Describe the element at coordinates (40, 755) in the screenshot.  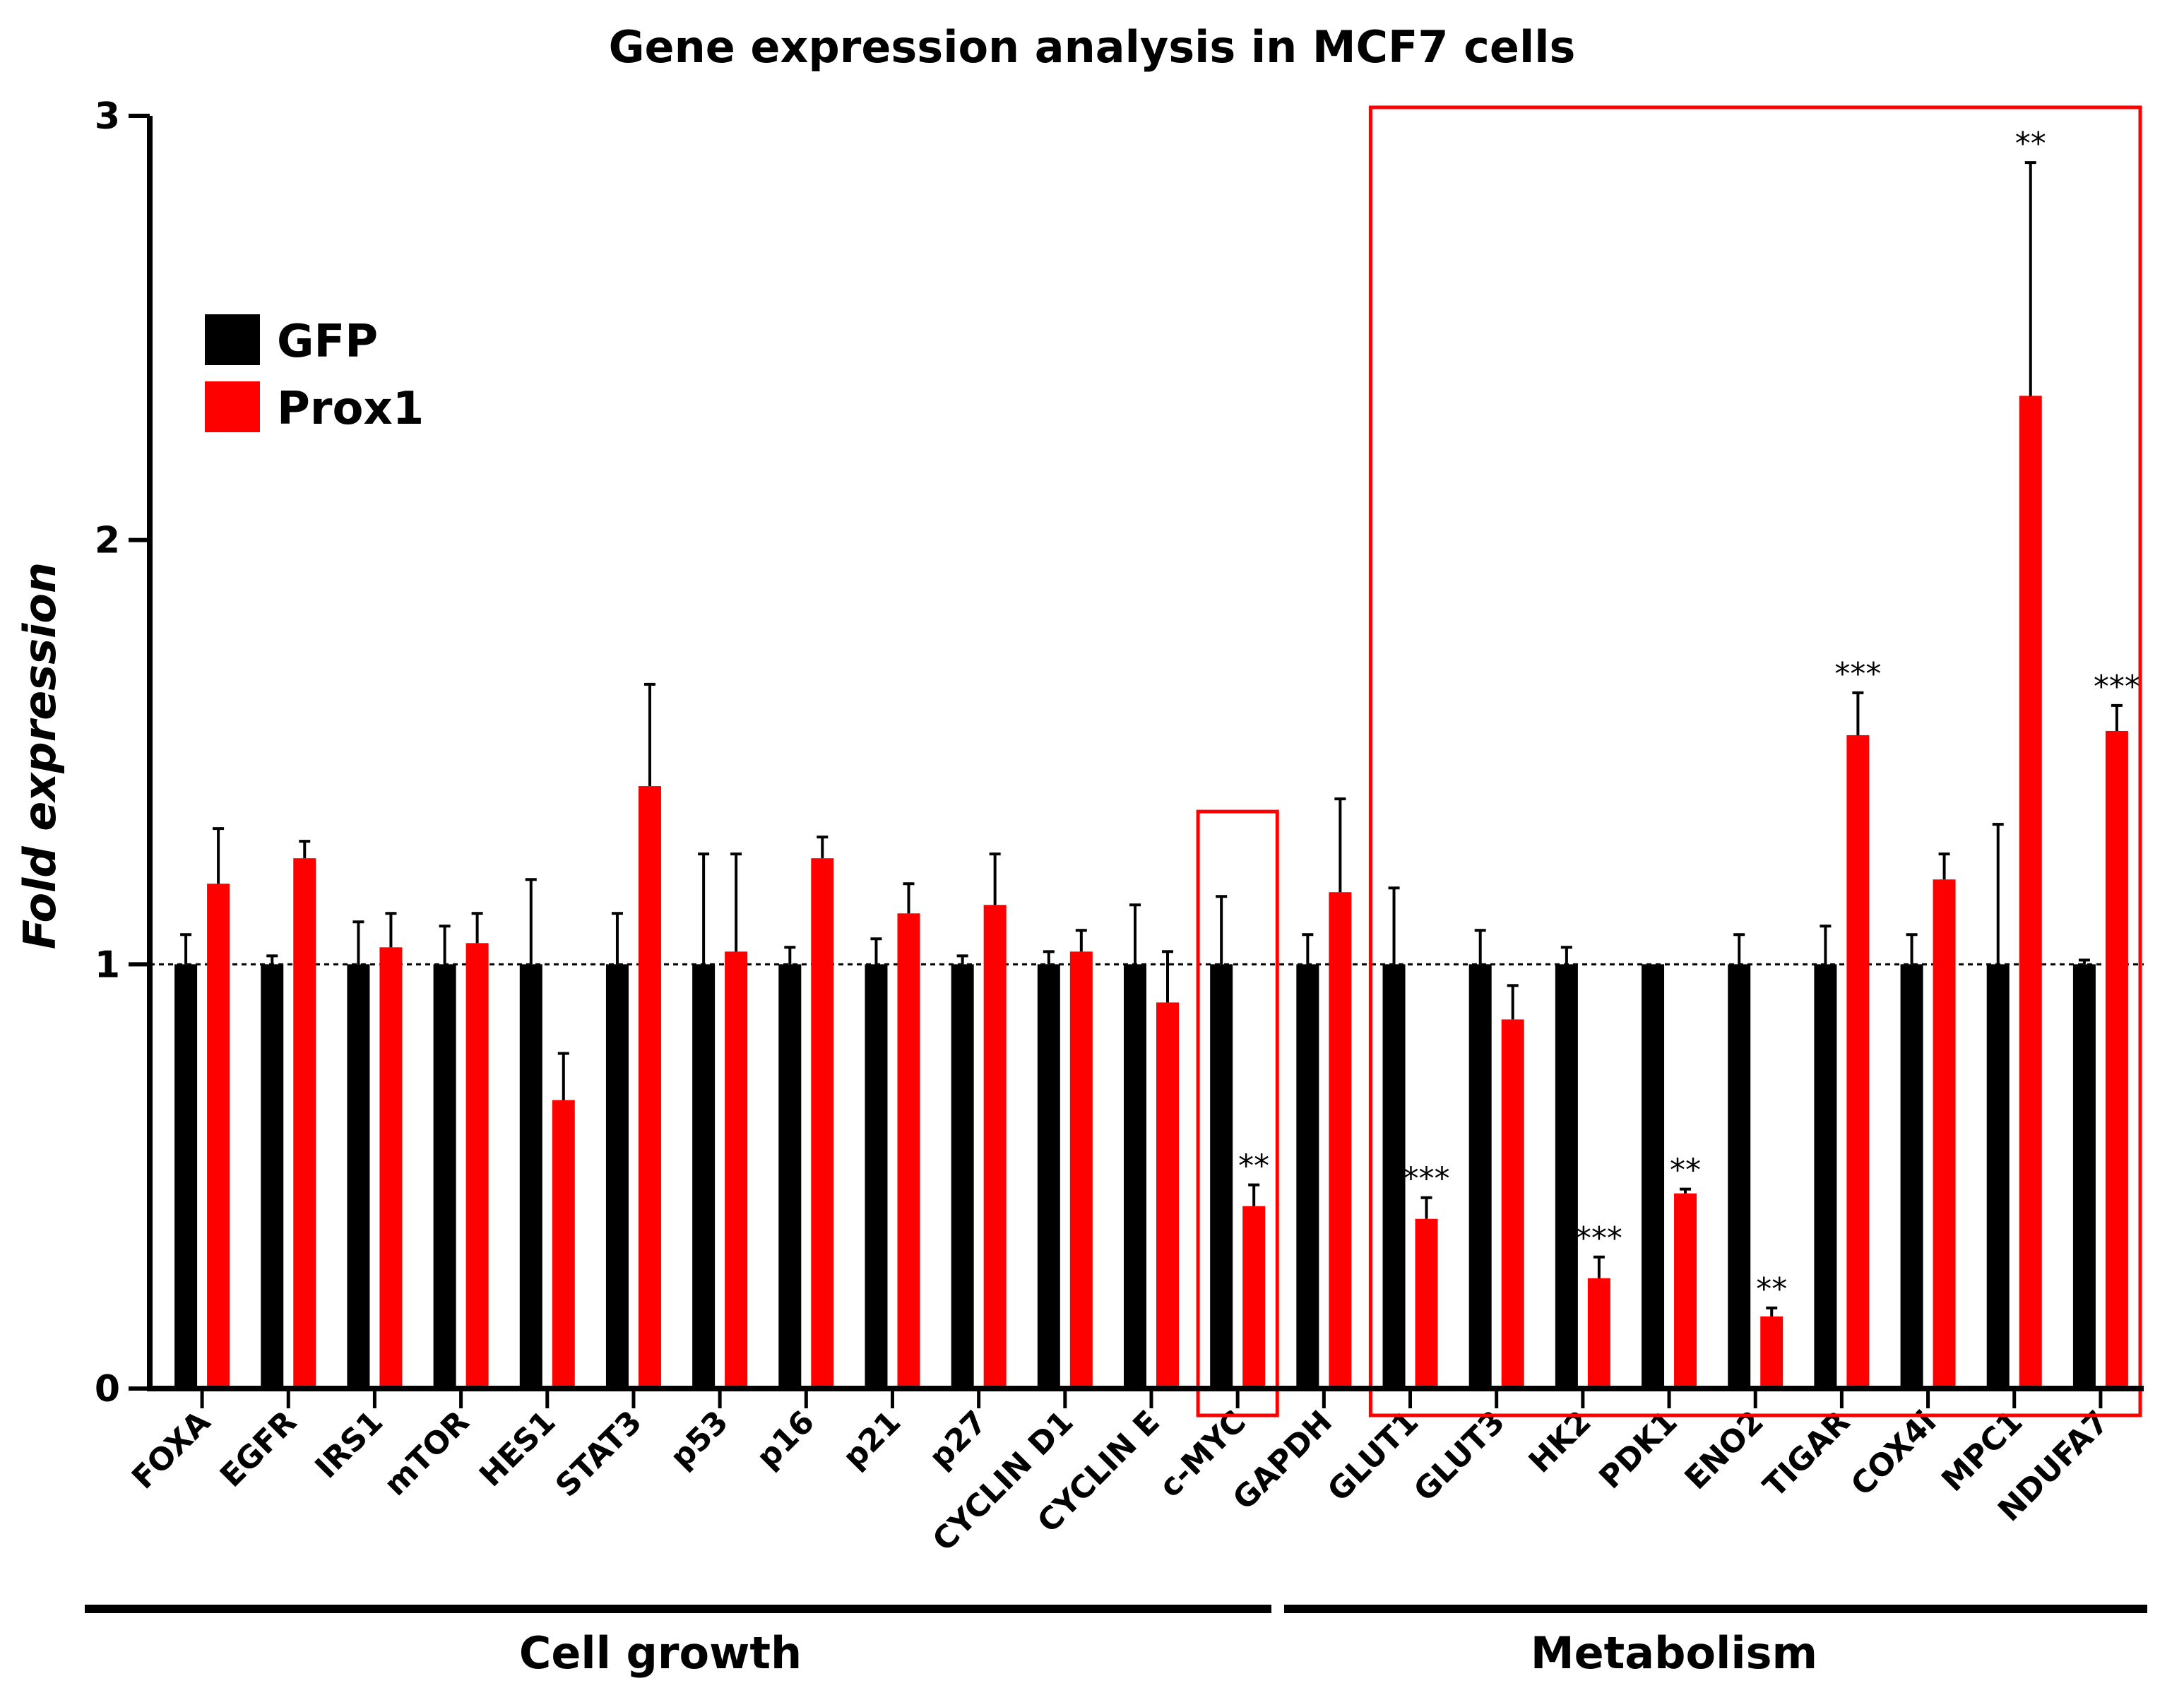
I see `y-axis-label: Fold expression` at that location.